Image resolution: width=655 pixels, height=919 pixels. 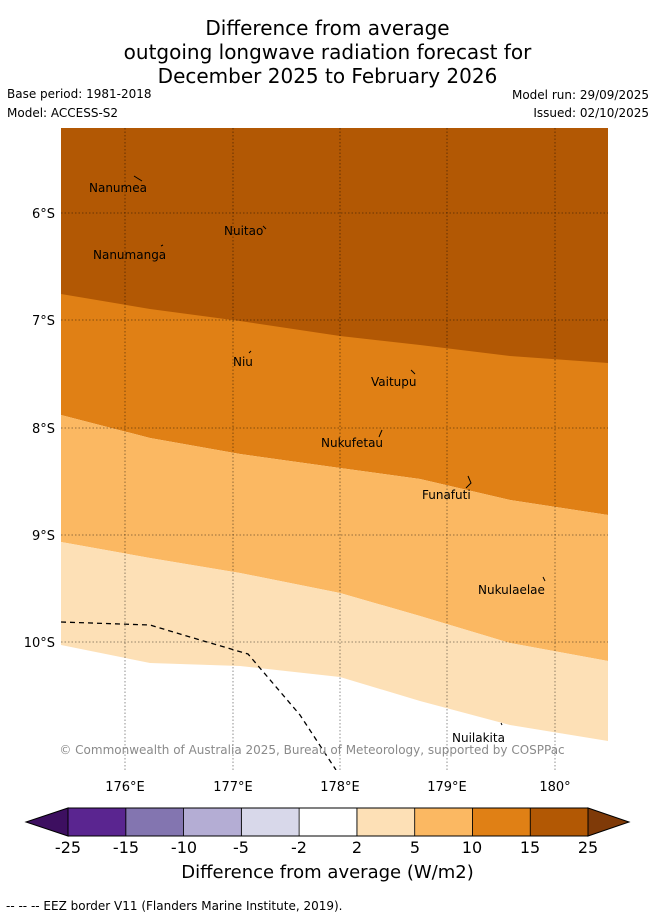 I want to click on lat-label-10s: 10°S, so click(x=39, y=643).